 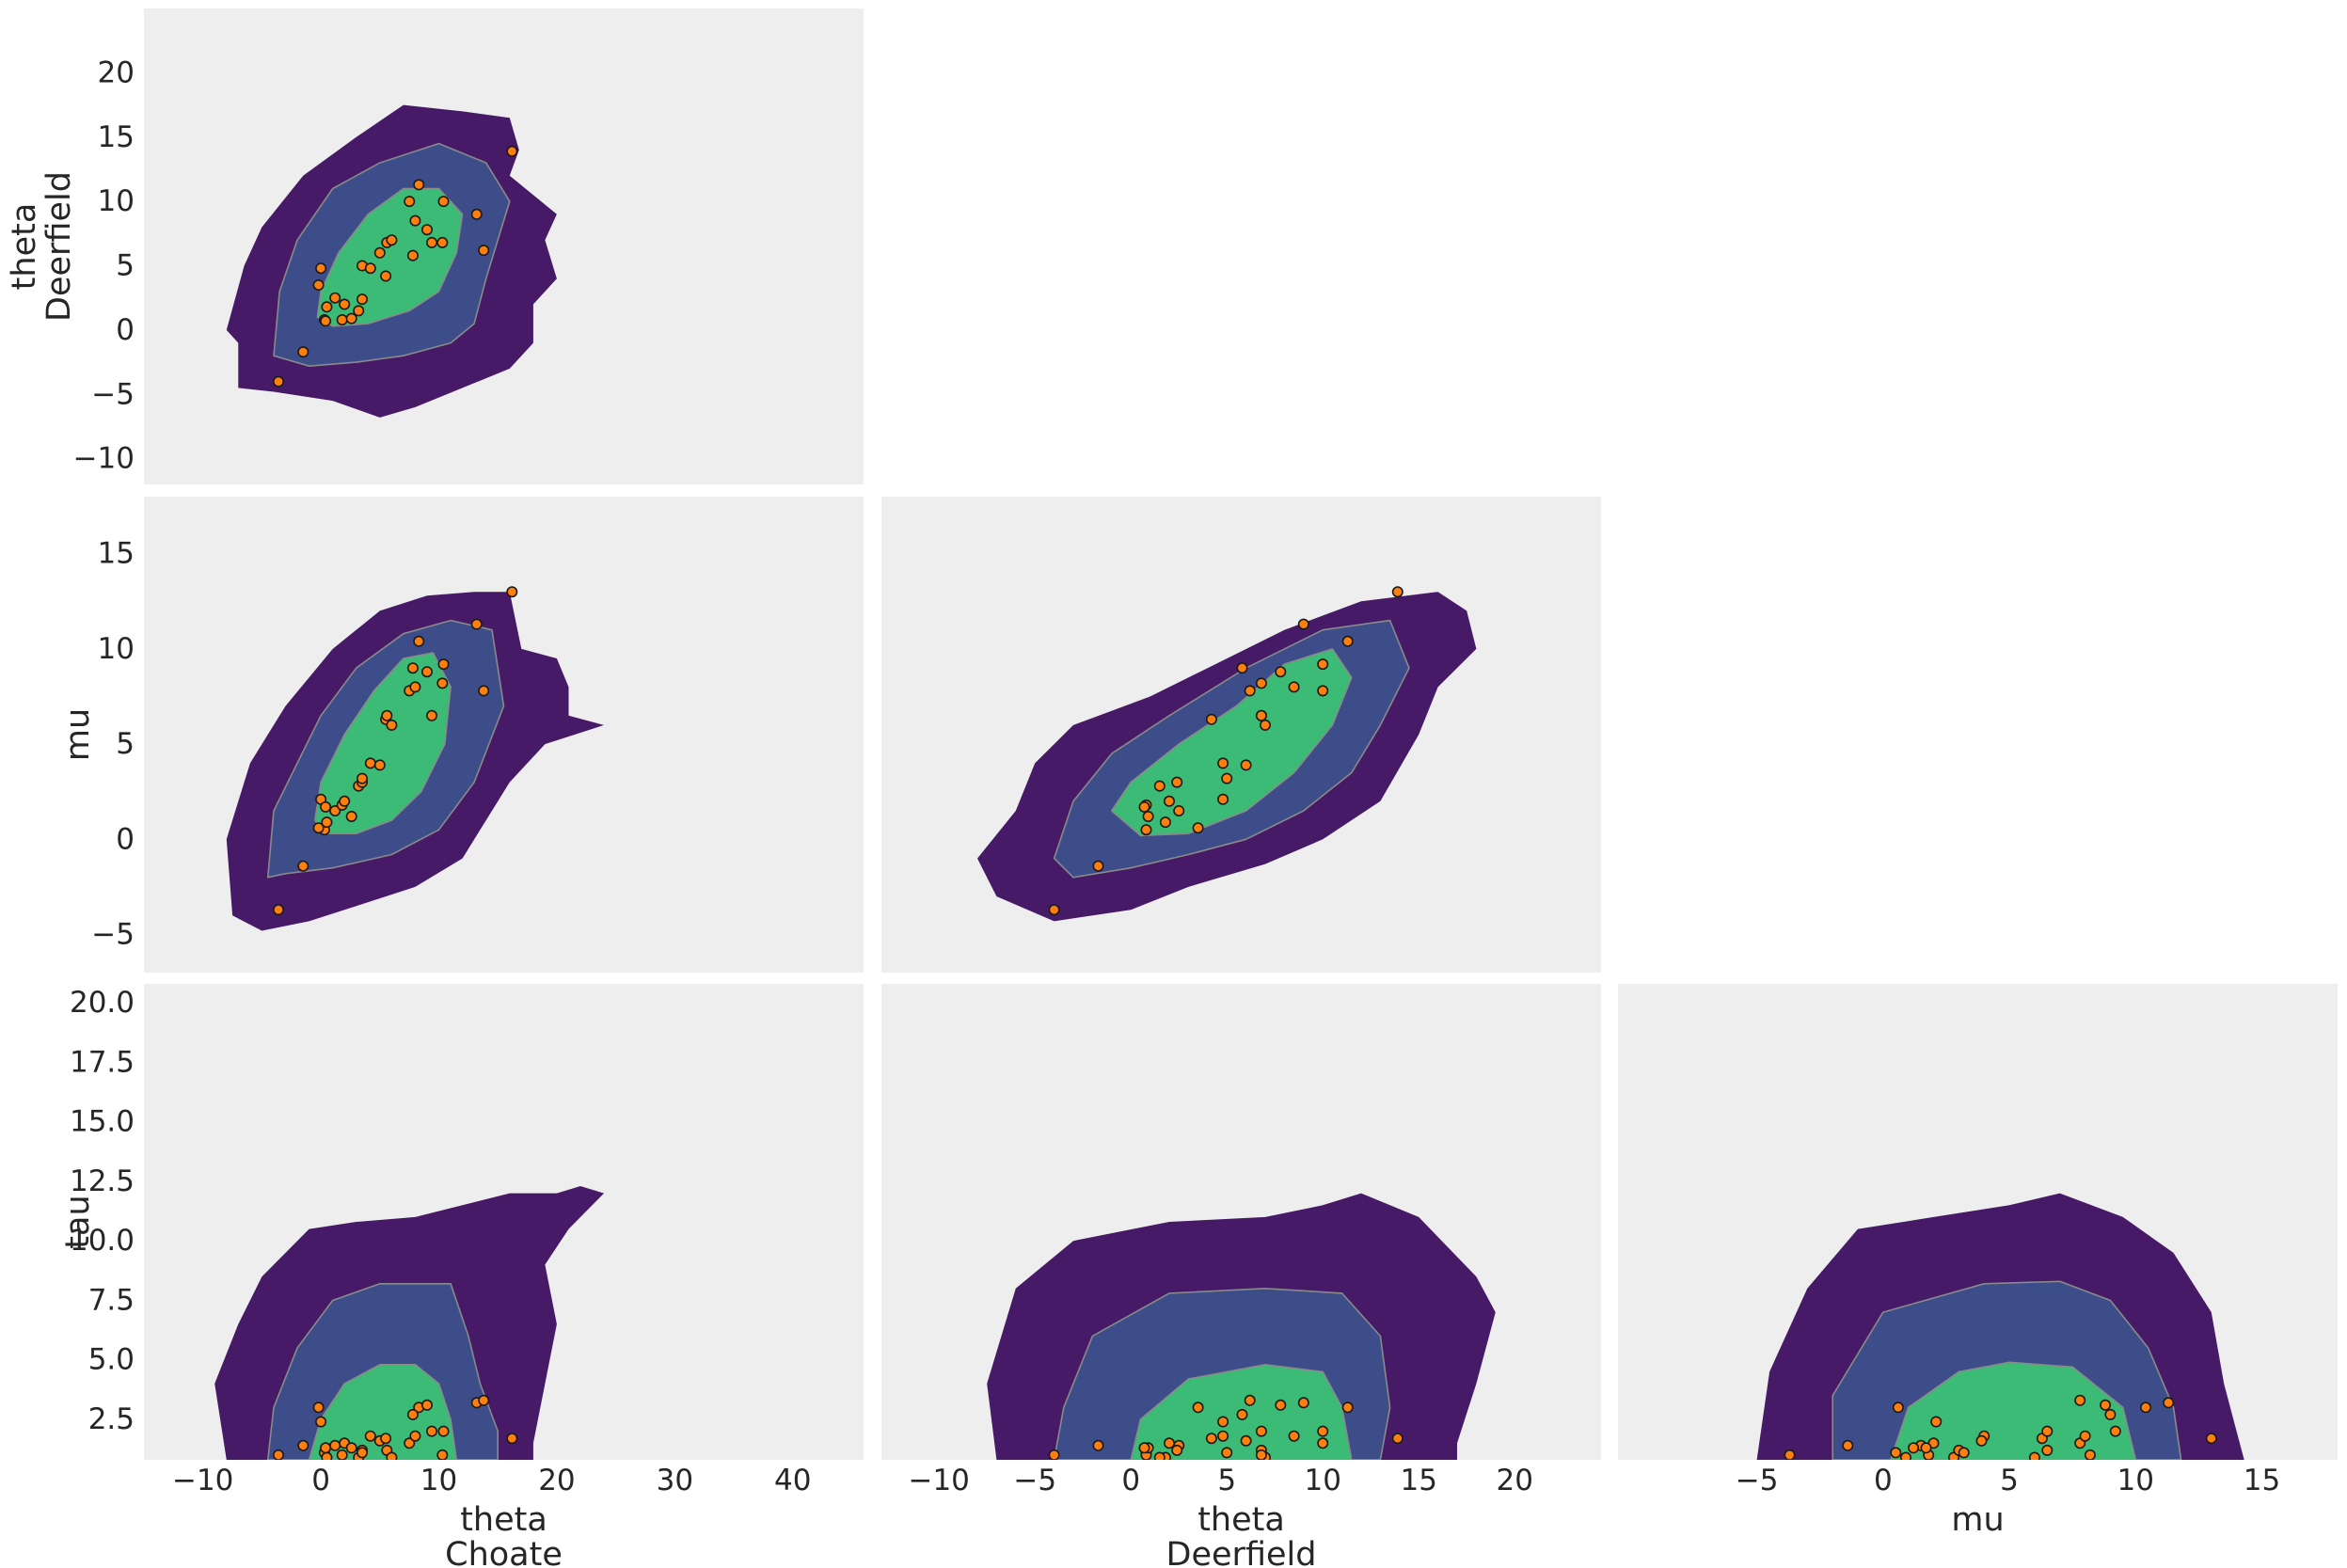 I want to click on panel-thetaD-mu, so click(x=1241, y=735).